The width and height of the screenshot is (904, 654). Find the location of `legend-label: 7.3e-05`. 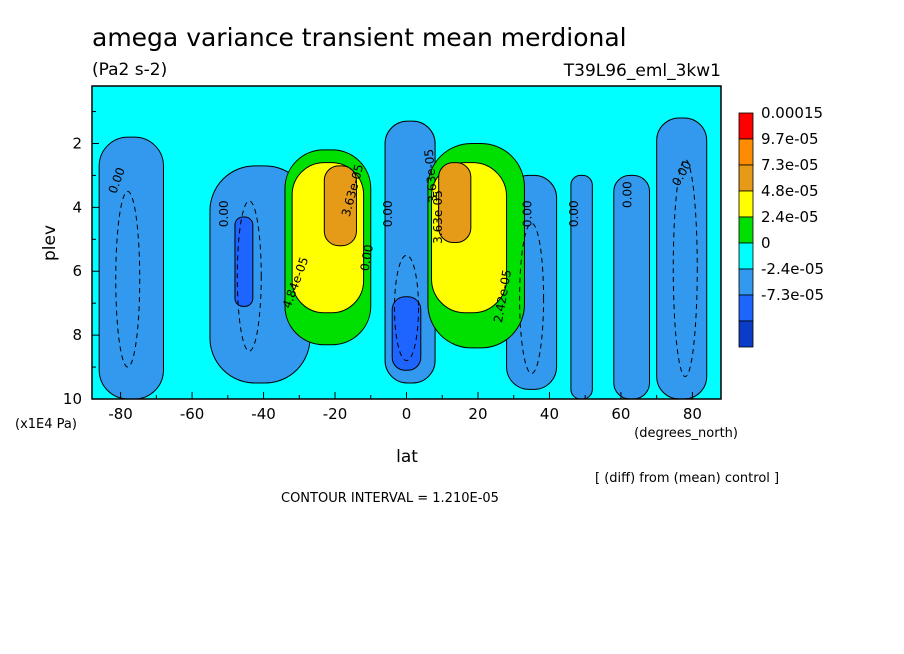

legend-label: 7.3e-05 is located at coordinates (790, 165).